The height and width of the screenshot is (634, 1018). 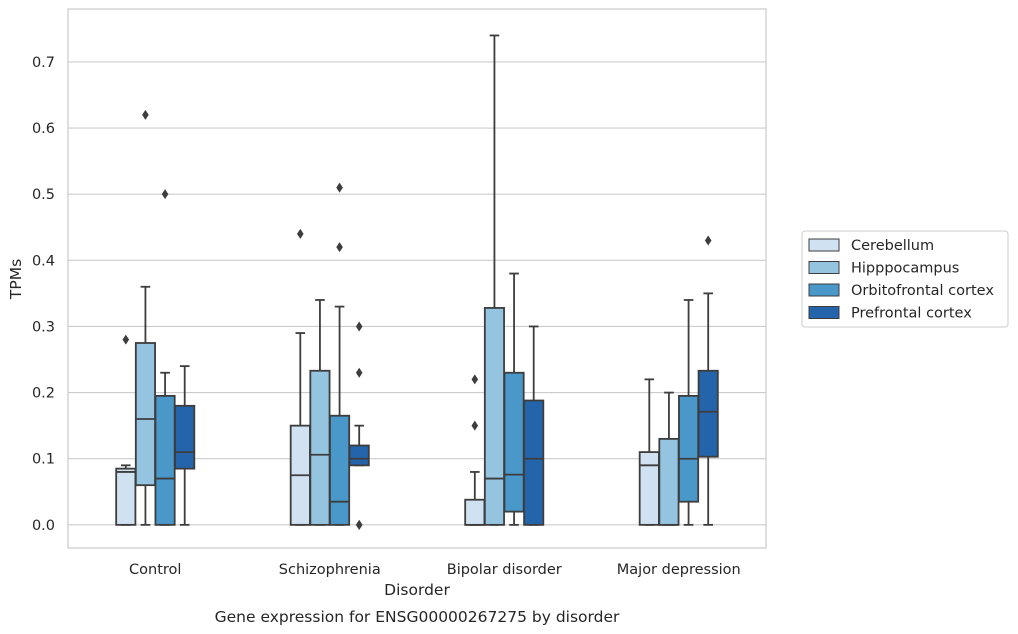 What do you see at coordinates (16, 279) in the screenshot?
I see `y-axis-label: TPMs` at bounding box center [16, 279].